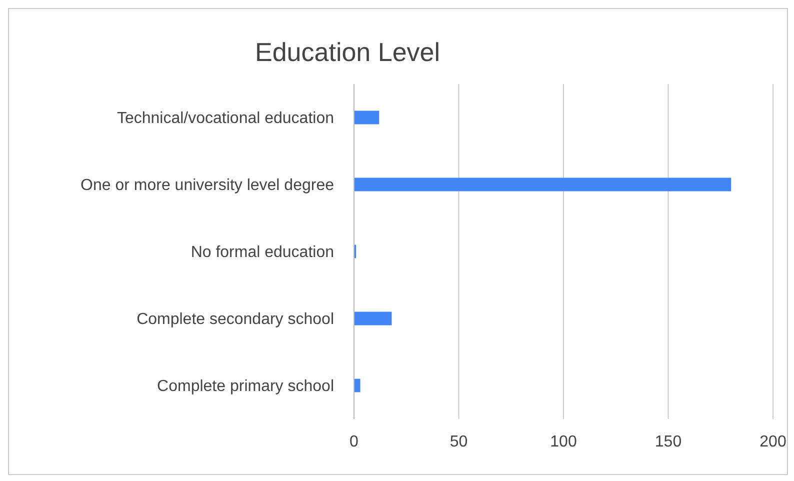  Describe the element at coordinates (668, 441) in the screenshot. I see `x-tick-label: 150` at that location.